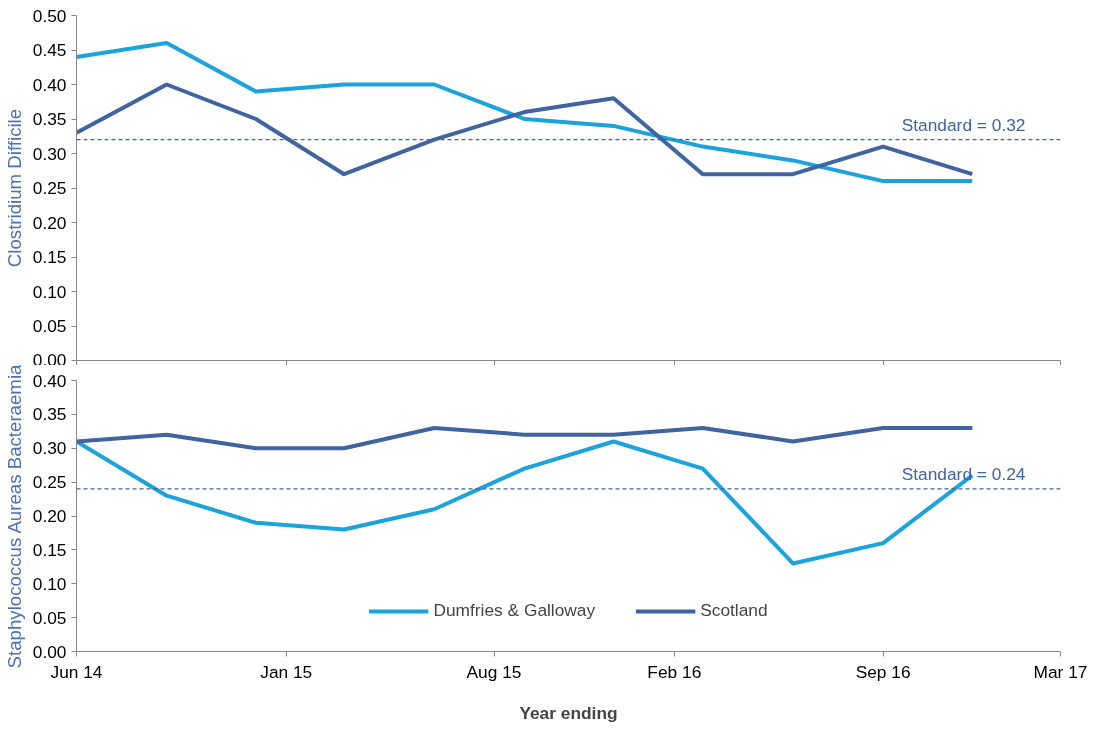 This screenshot has width=1098, height=729. I want to click on x-tick-label: Jan 15, so click(286, 671).